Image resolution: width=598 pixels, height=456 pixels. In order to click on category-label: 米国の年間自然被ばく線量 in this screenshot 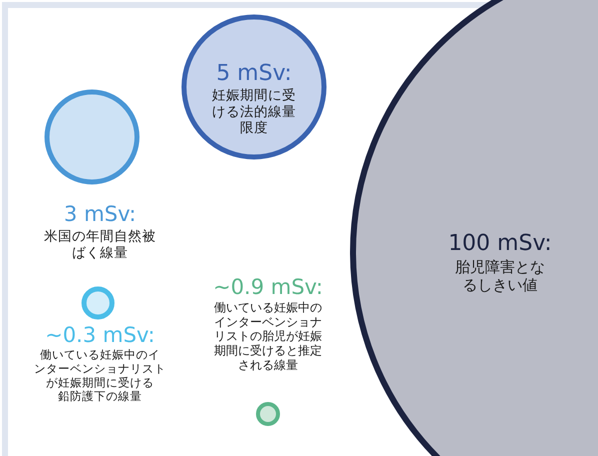, I will do `click(100, 244)`.